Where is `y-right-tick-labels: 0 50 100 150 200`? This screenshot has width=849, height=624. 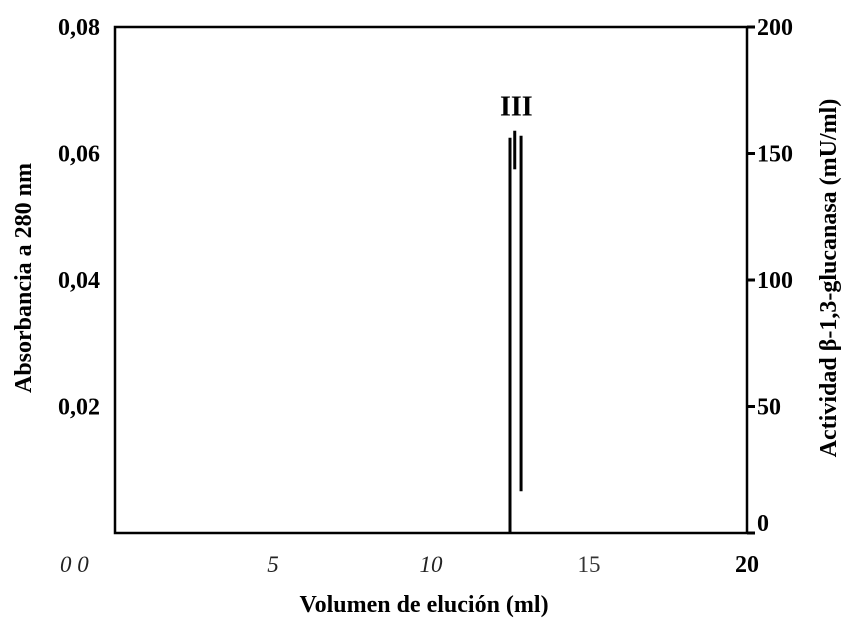
y-right-tick-labels: 0 50 100 150 200 is located at coordinates (775, 276).